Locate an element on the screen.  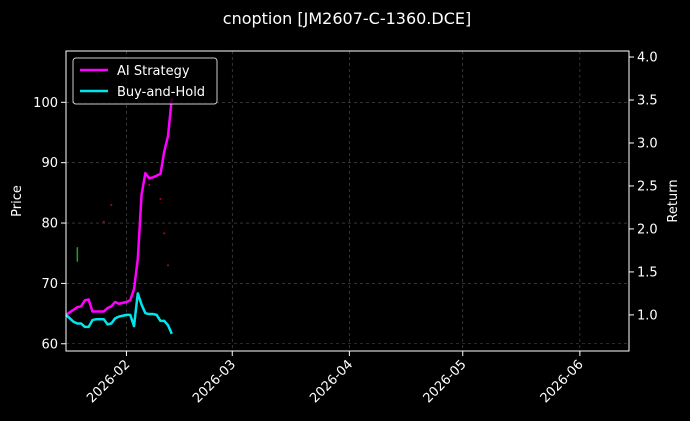
y-axis-label-left: Price is located at coordinates (17, 201).